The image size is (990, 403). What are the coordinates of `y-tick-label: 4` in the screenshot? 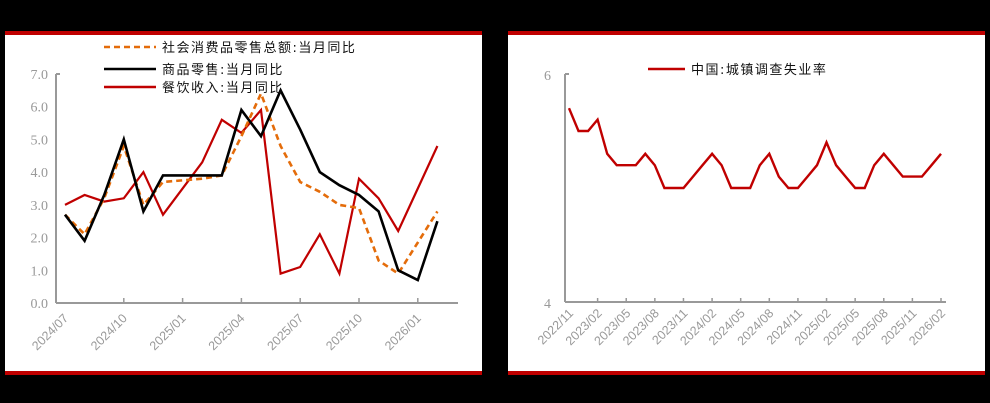 It's located at (547, 304).